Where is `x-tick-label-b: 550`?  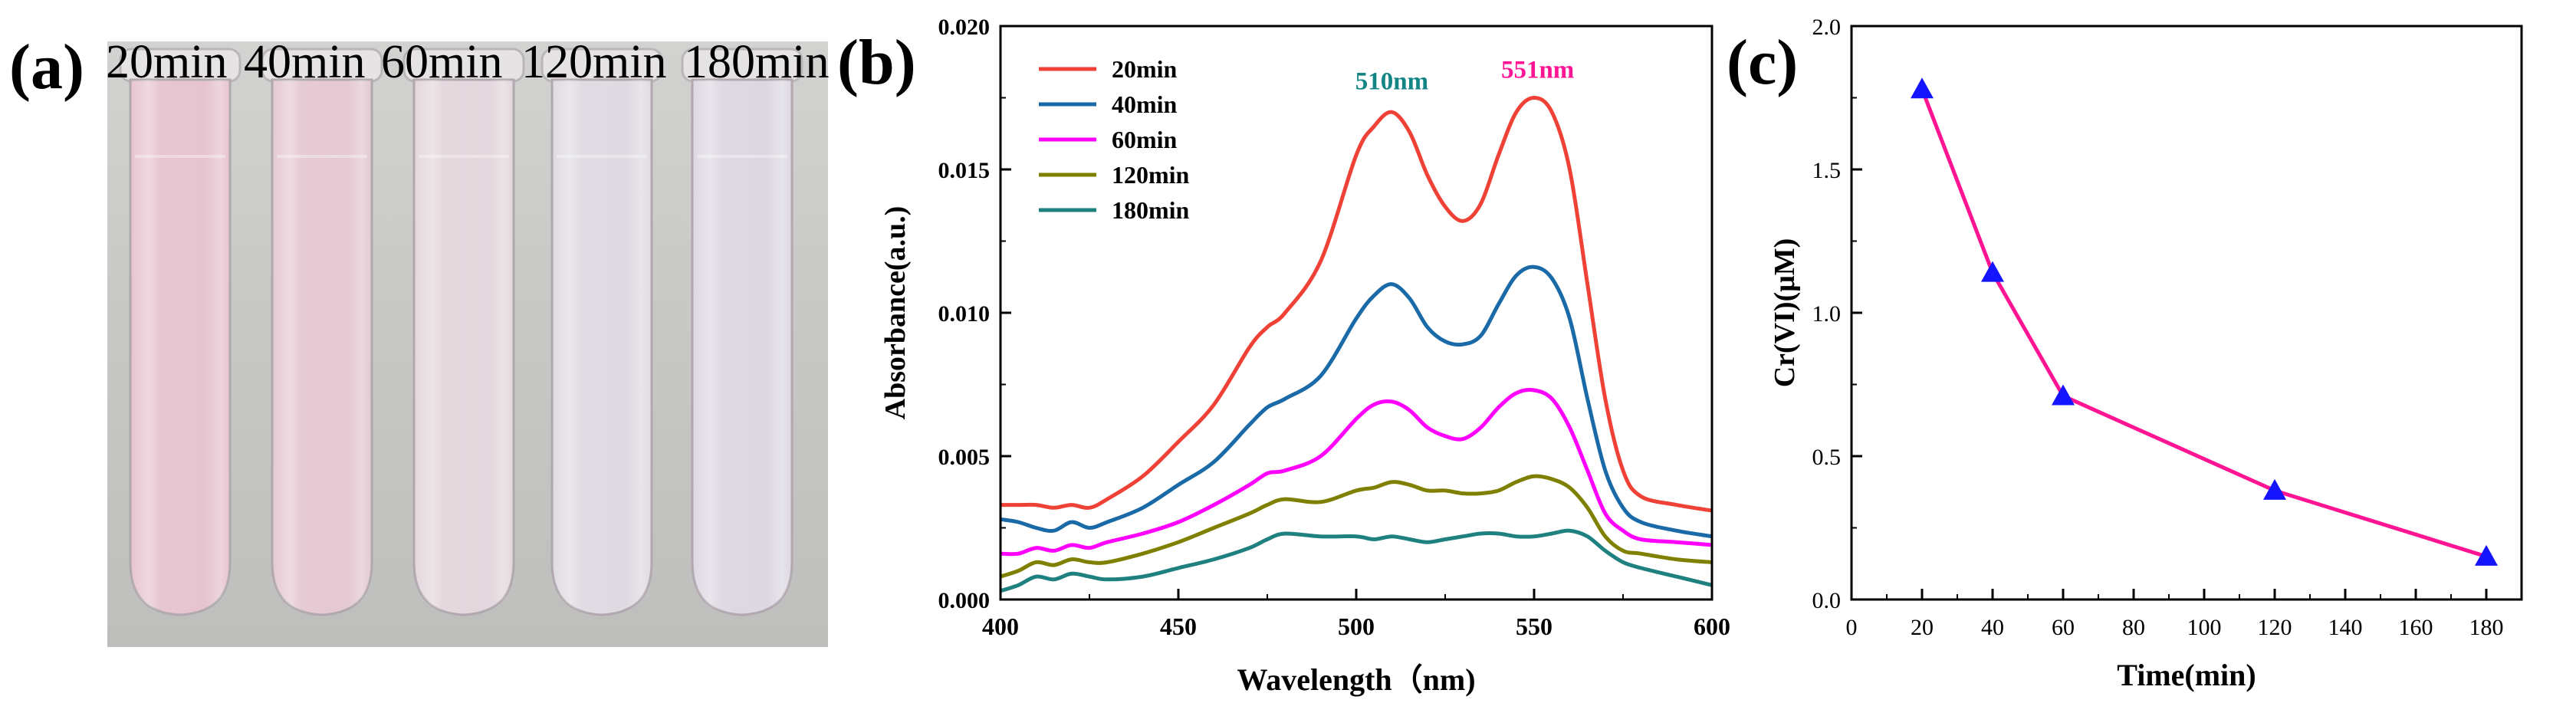
x-tick-label-b: 550 is located at coordinates (1534, 626).